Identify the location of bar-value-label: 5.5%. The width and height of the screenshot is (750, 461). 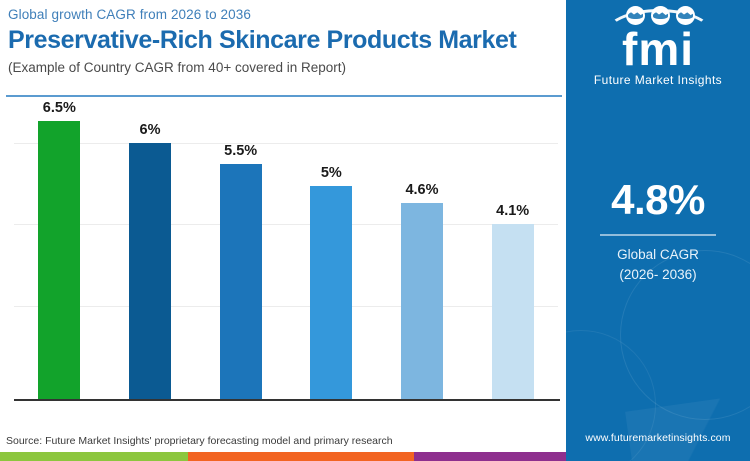
(241, 151).